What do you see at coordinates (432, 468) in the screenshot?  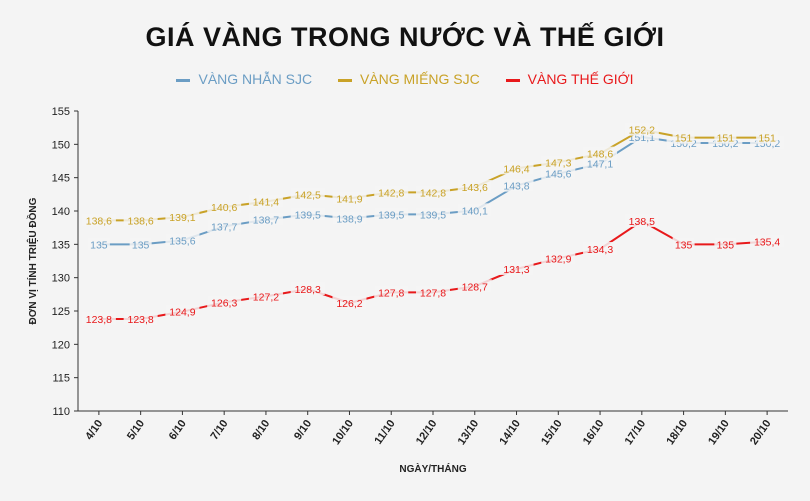 I see `x-axis-title: NGÀY/THÁNG` at bounding box center [432, 468].